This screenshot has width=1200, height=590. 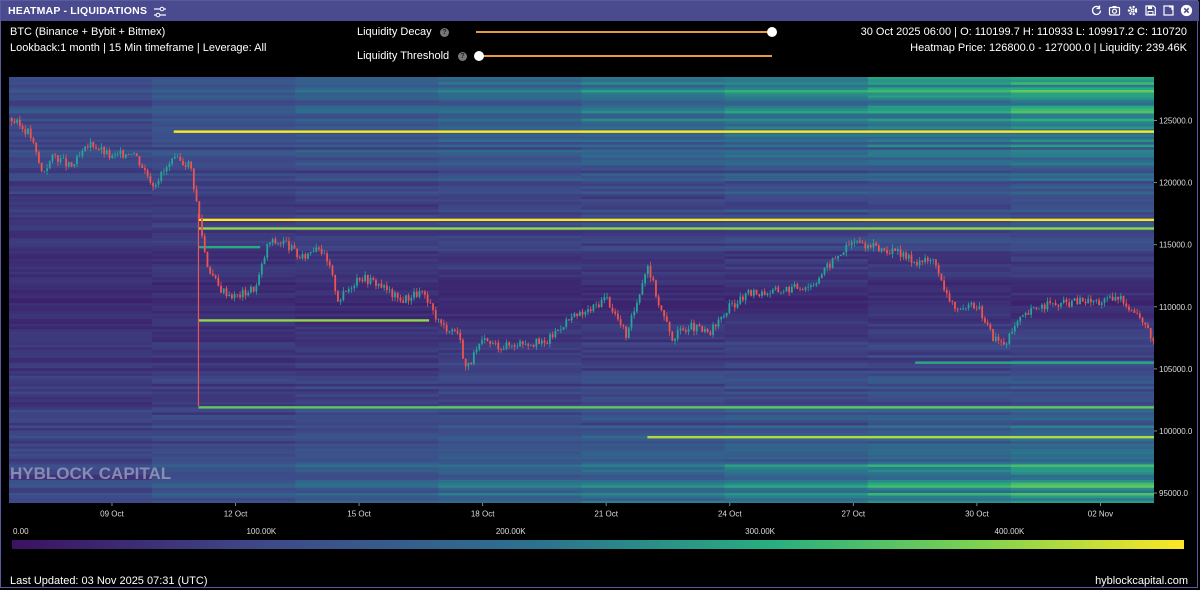 What do you see at coordinates (1176, 431) in the screenshot?
I see `y-tick-label: 100000.0` at bounding box center [1176, 431].